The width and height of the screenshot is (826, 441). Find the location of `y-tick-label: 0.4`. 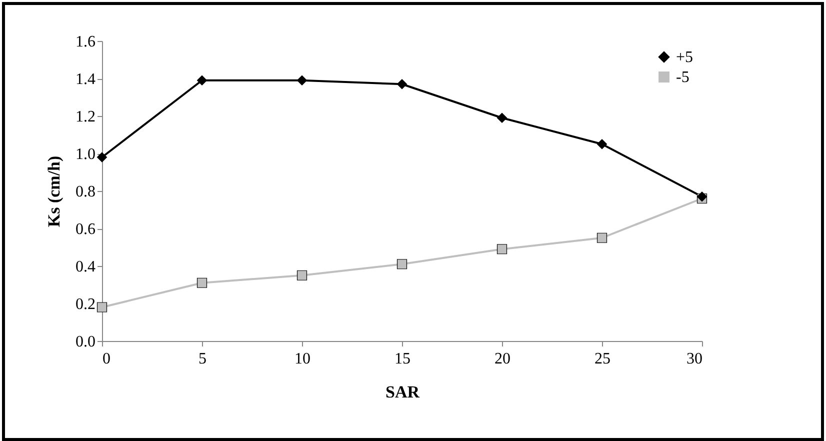

y-tick-label: 0.4 is located at coordinates (86, 267).